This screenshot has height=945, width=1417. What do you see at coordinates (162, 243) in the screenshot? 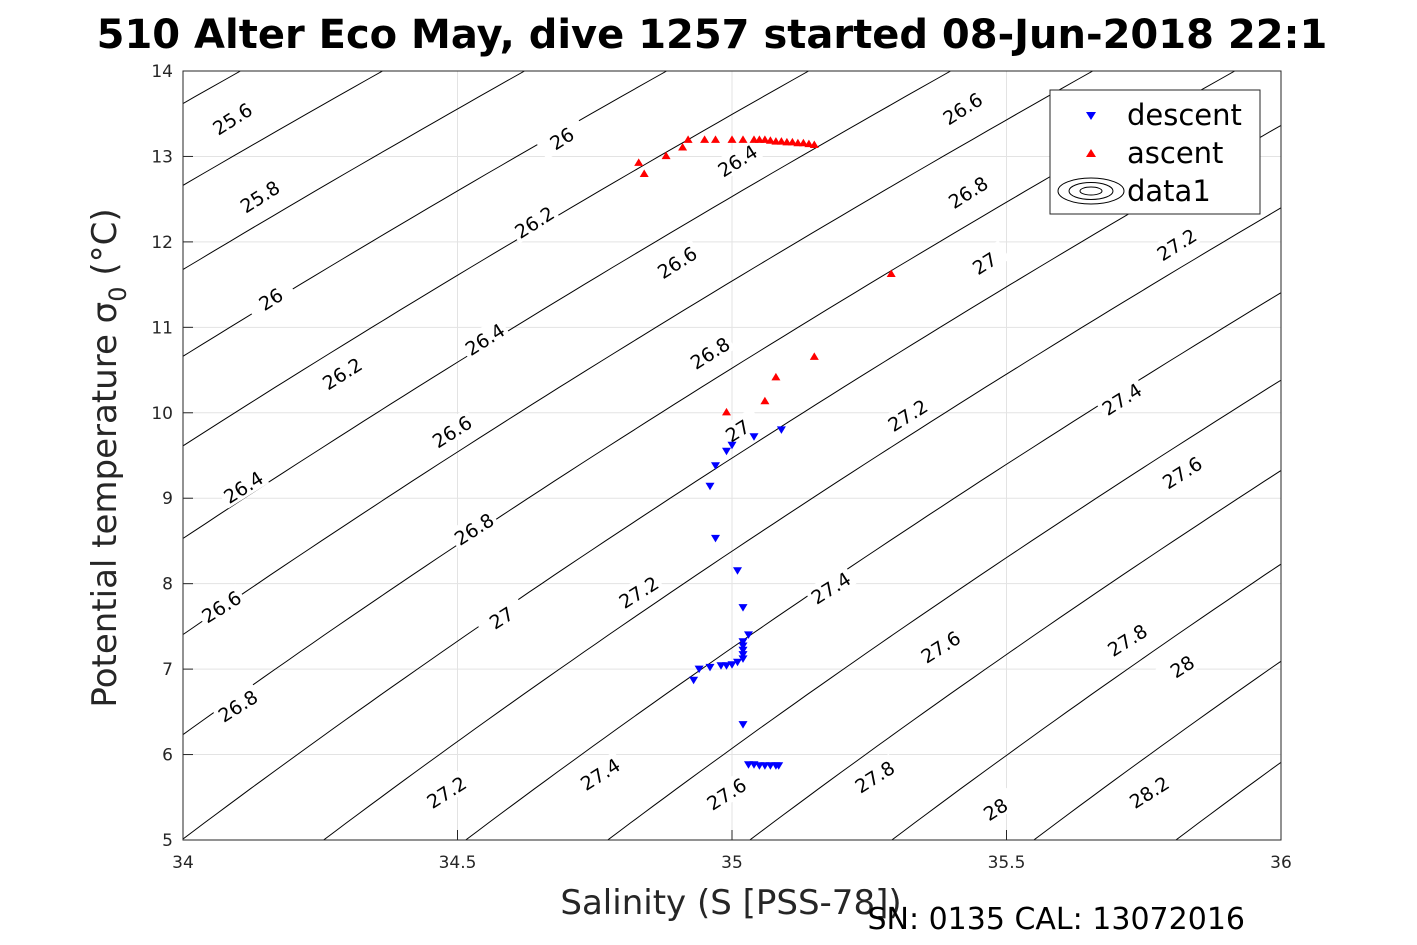
I see `y-tick-label: 12` at bounding box center [162, 243].